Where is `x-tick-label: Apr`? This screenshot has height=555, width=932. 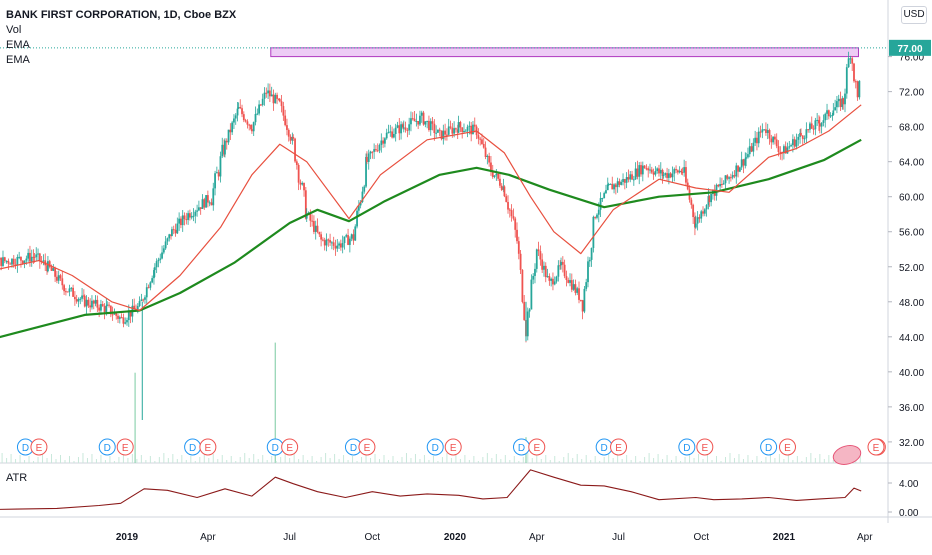
x-tick-label: Apr is located at coordinates (208, 537).